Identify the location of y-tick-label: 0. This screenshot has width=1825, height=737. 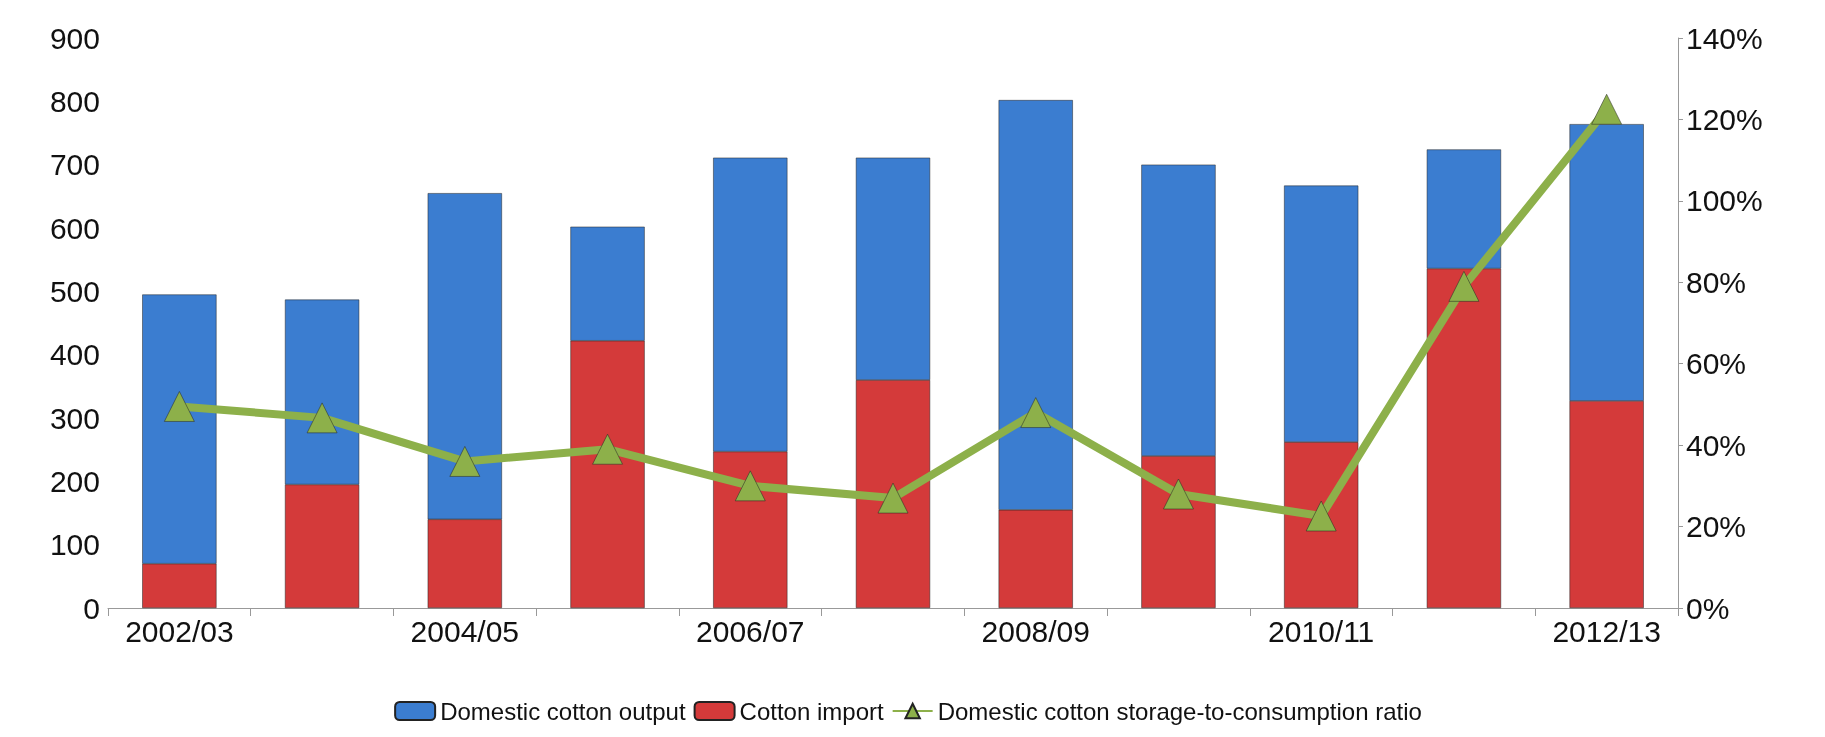
(91, 608).